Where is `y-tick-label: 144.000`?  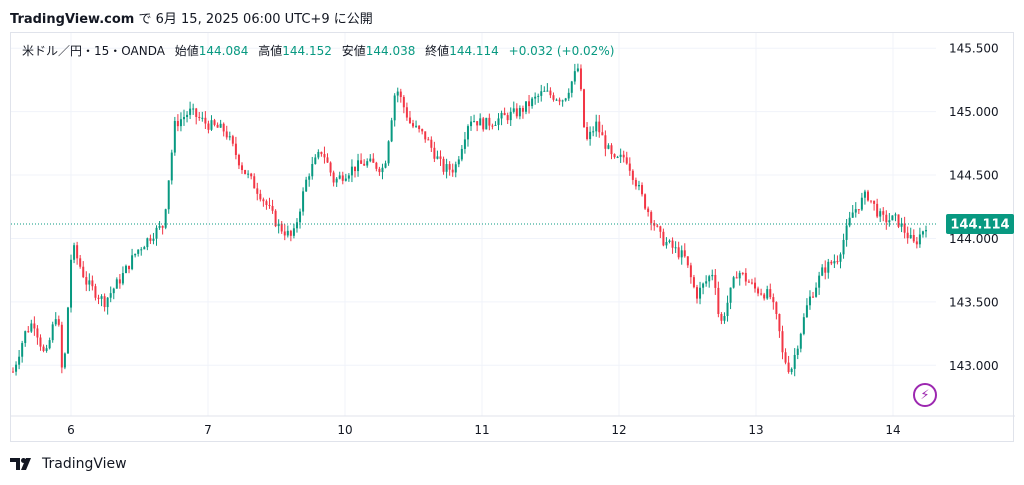
y-tick-label: 144.000 is located at coordinates (974, 239).